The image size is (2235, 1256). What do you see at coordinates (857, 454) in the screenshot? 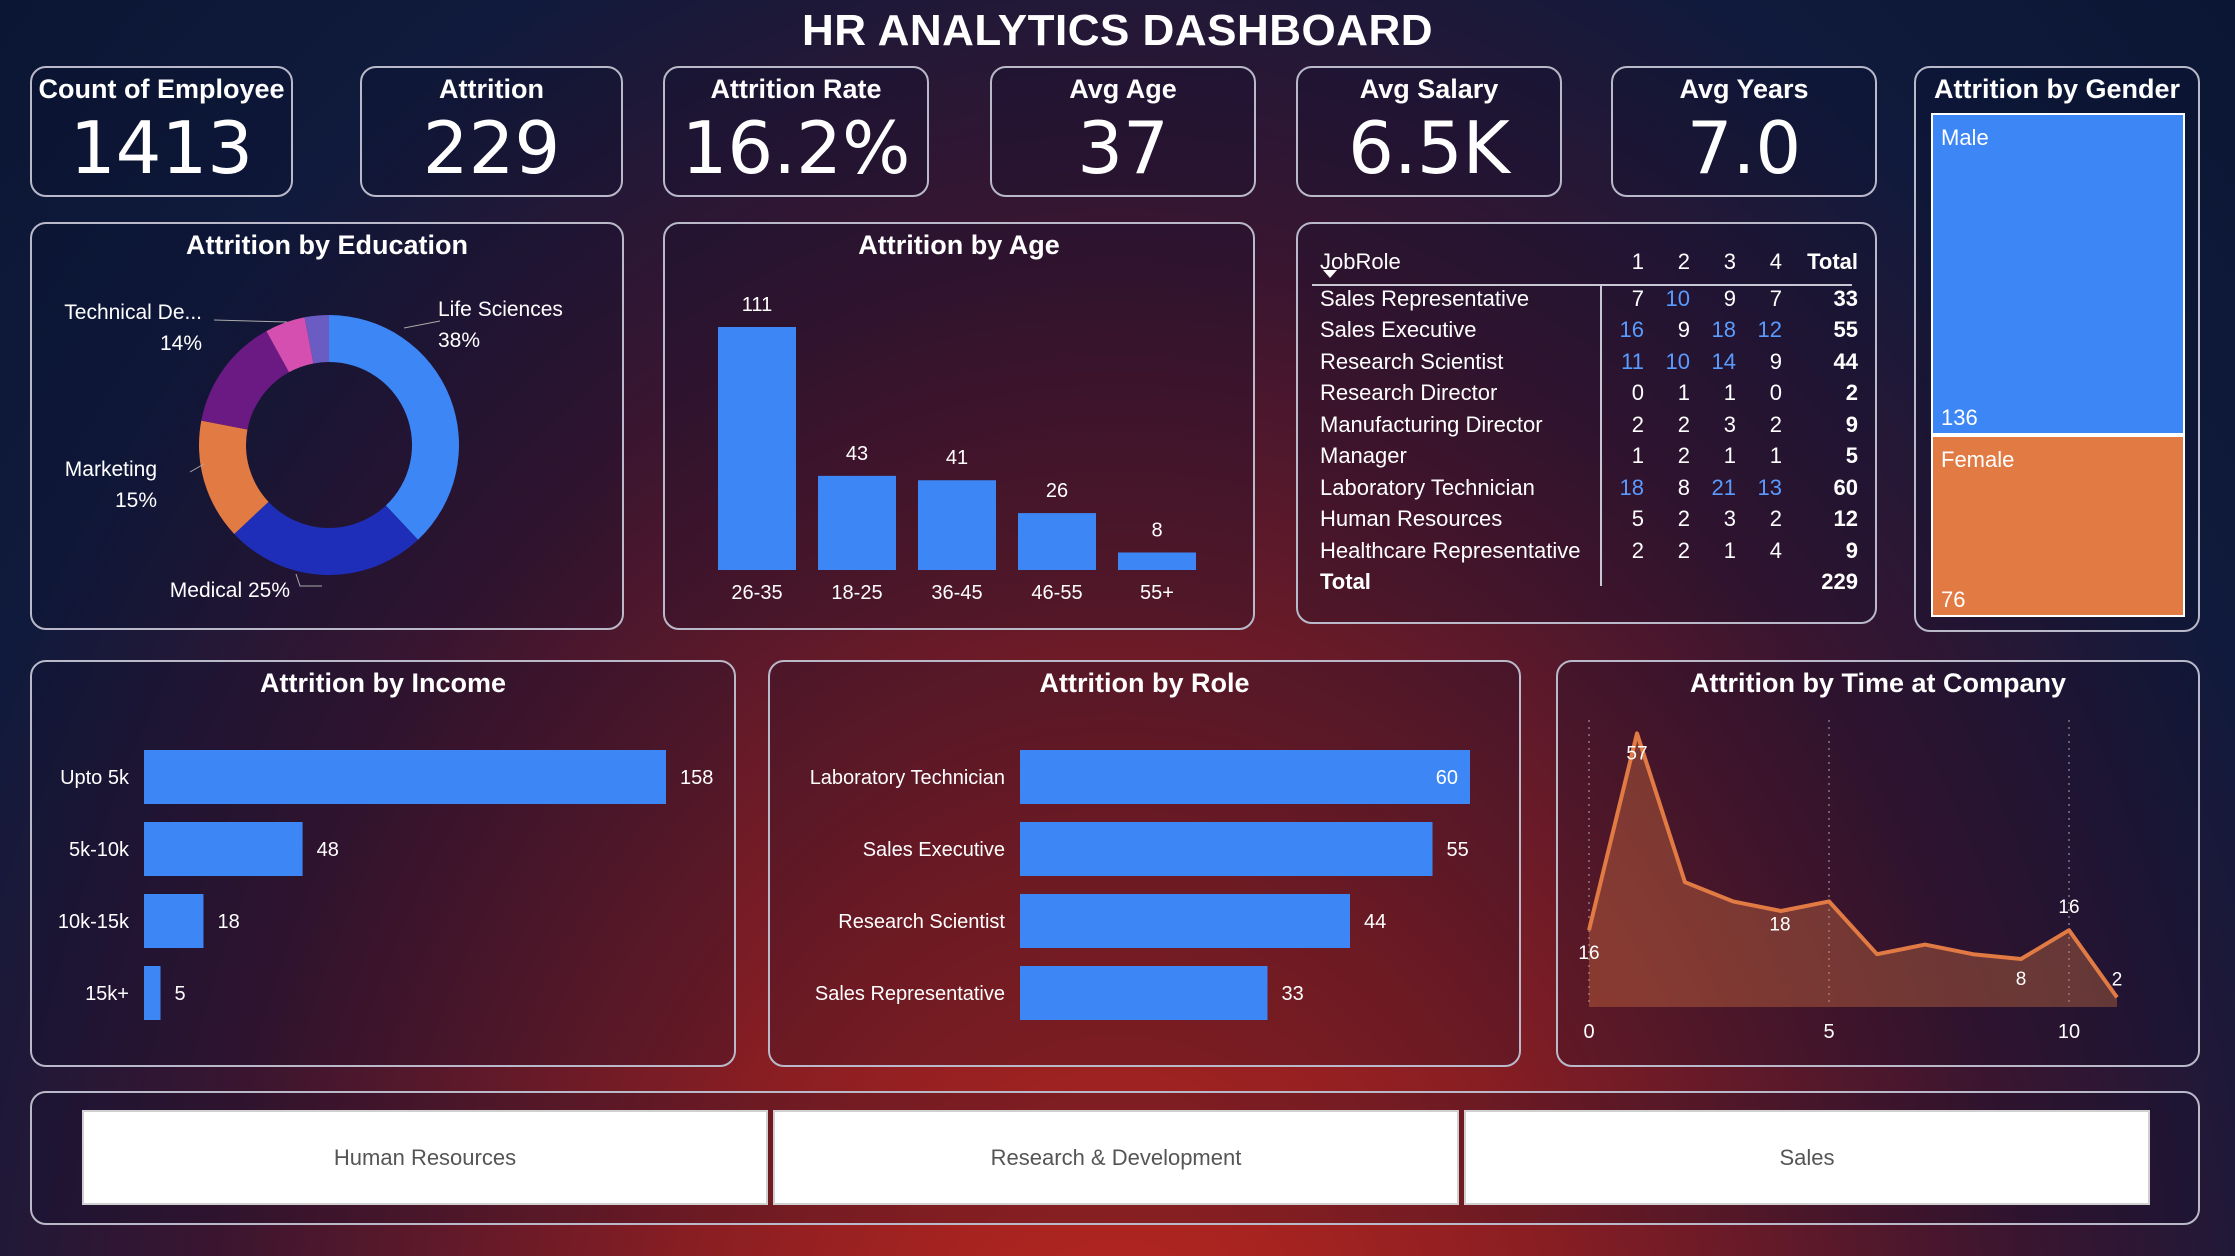
I see `age-bar-value: 43` at bounding box center [857, 454].